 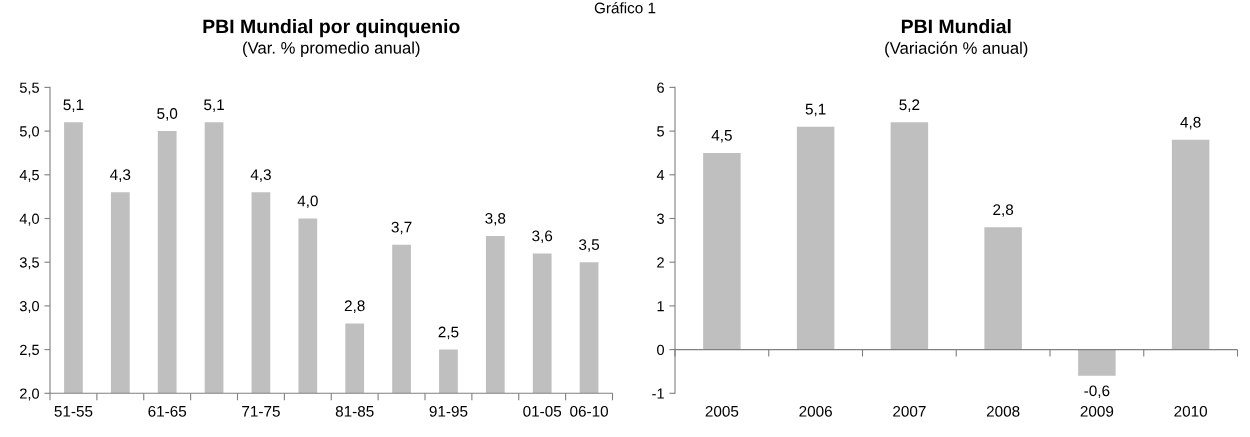 I want to click on y-tick-label: 3,5, so click(x=29, y=263).